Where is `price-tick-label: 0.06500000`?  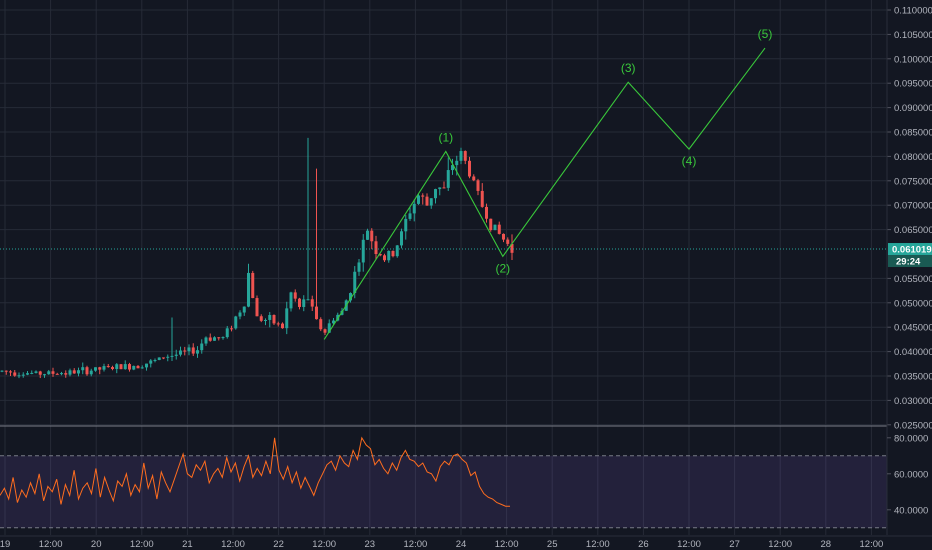 price-tick-label: 0.06500000 is located at coordinates (913, 230).